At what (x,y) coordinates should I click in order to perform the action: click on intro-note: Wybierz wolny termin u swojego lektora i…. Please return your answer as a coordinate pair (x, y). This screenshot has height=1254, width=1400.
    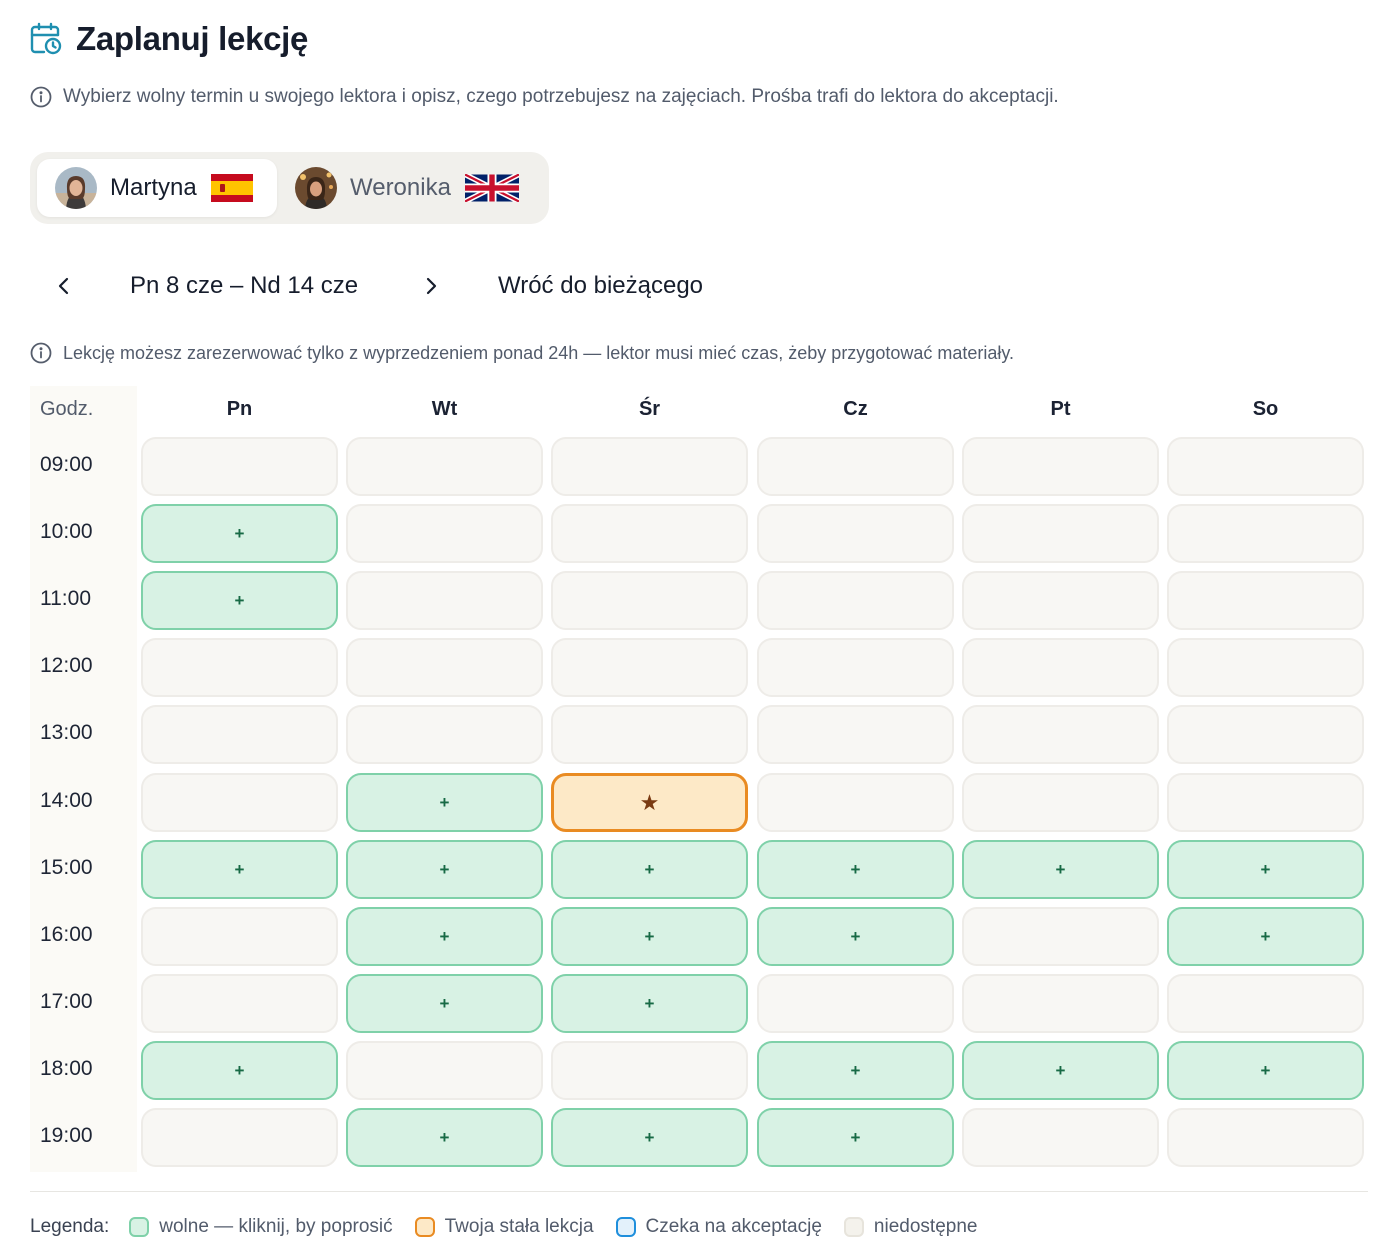
    Looking at the image, I should click on (544, 97).